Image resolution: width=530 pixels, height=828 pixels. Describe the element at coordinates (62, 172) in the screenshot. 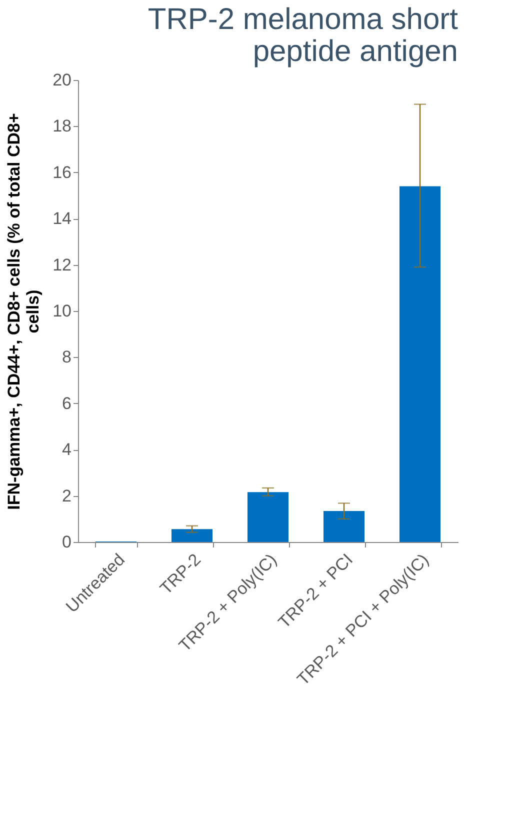

I see `y-tick-label: 16` at that location.